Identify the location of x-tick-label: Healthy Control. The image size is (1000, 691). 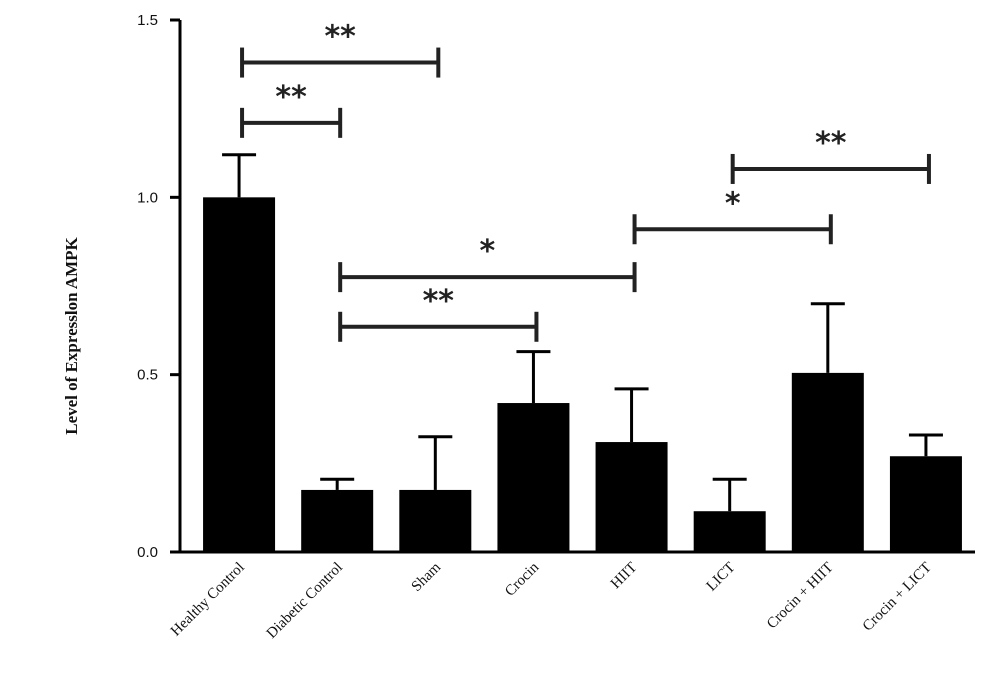
(208, 600).